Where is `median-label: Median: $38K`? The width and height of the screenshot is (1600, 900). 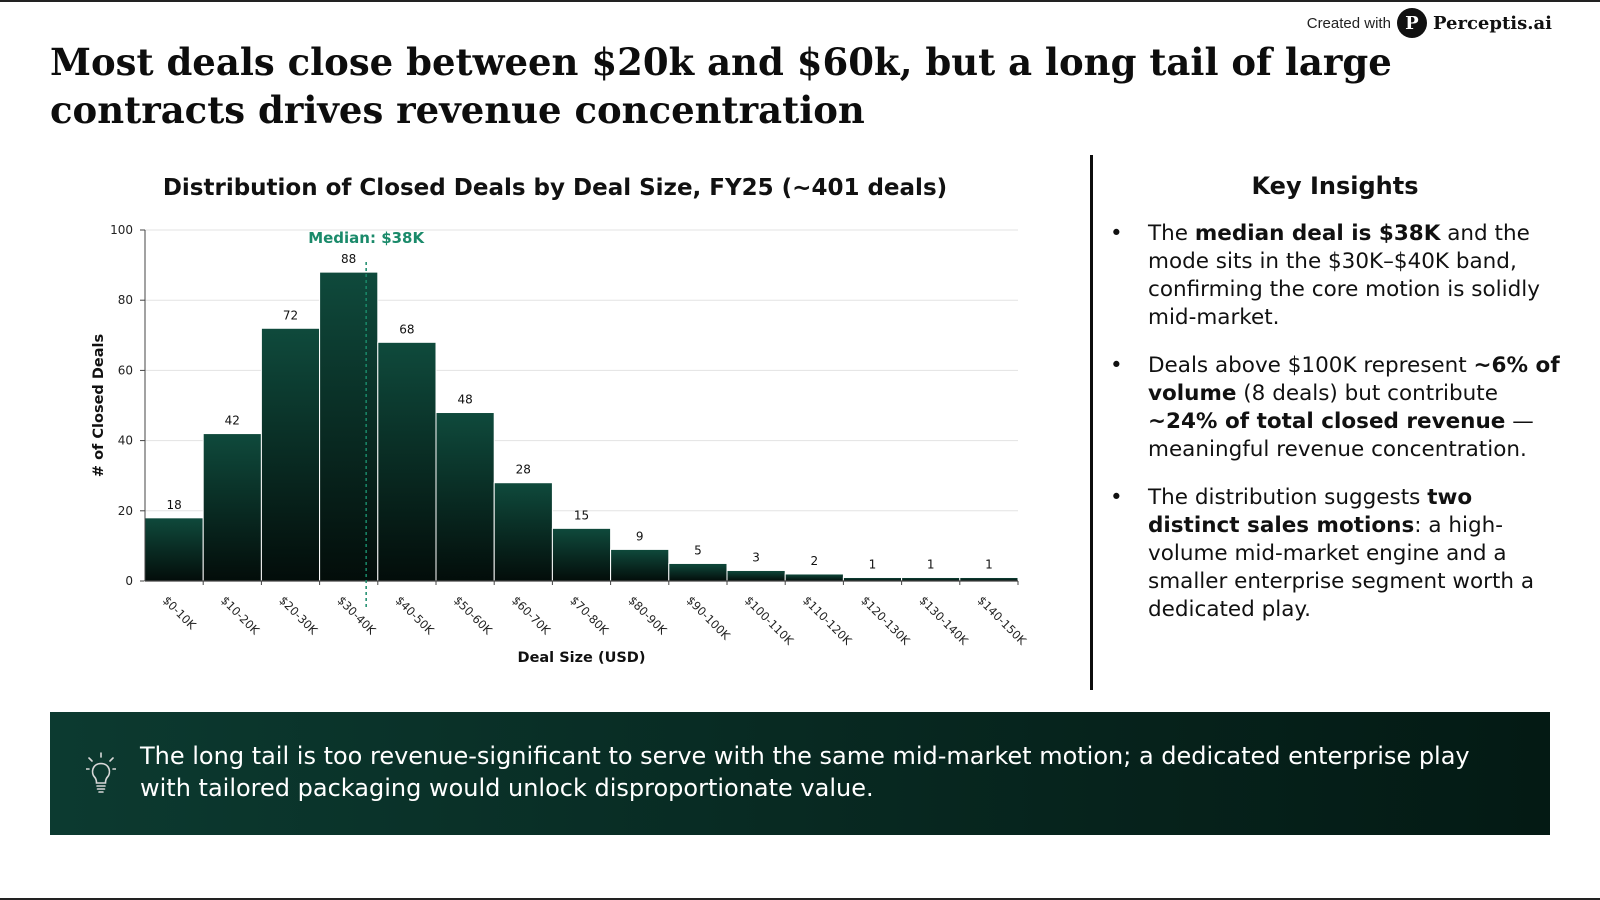
median-label: Median: $38K is located at coordinates (366, 238).